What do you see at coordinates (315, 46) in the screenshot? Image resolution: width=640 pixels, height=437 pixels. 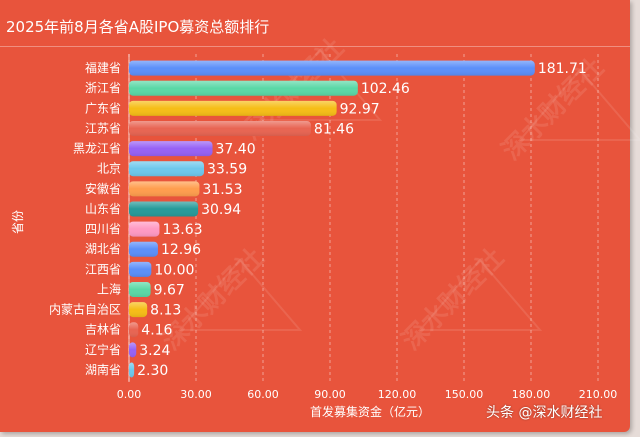 I see `title-divider` at bounding box center [315, 46].